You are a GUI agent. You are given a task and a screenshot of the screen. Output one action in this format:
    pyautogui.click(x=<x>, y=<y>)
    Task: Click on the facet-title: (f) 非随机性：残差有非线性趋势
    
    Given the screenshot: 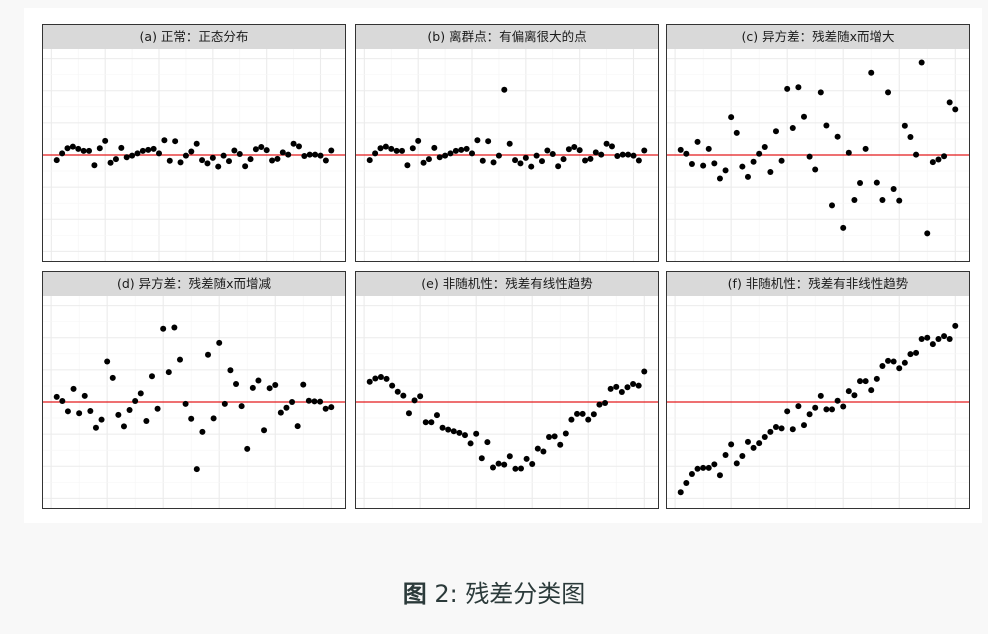 What is the action you would take?
    pyautogui.click(x=818, y=284)
    